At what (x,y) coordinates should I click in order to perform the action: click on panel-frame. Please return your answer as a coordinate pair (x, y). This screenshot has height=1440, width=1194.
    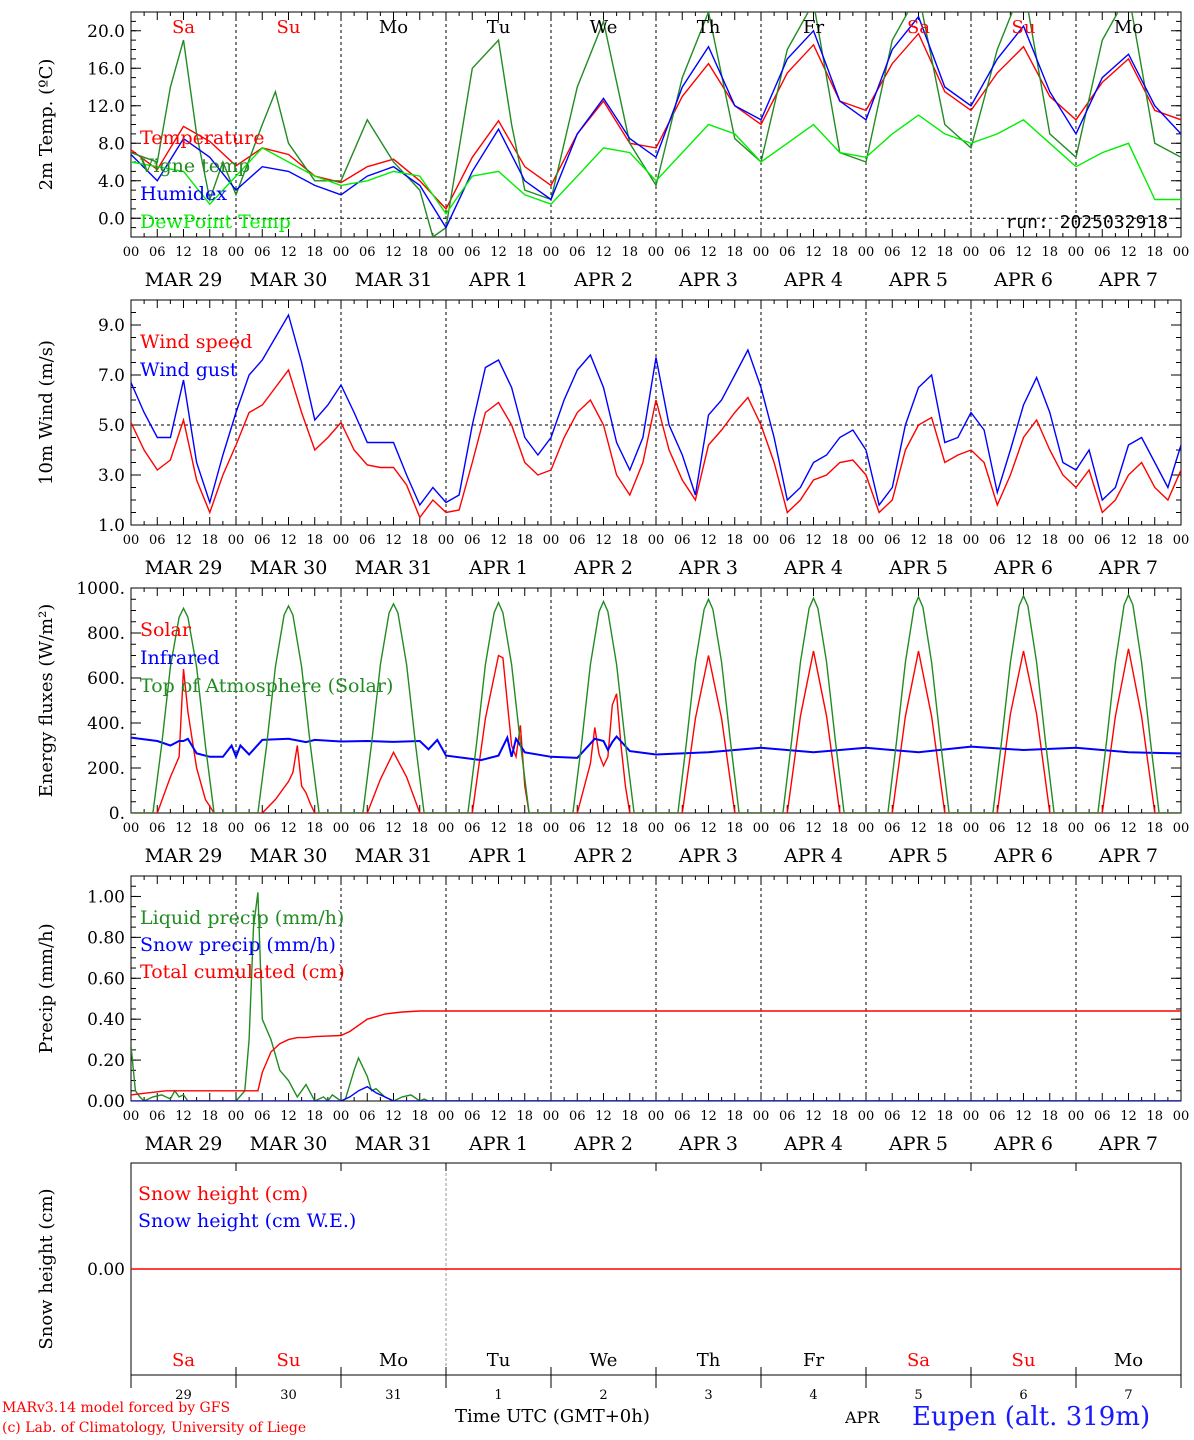
    Looking at the image, I should click on (656, 700).